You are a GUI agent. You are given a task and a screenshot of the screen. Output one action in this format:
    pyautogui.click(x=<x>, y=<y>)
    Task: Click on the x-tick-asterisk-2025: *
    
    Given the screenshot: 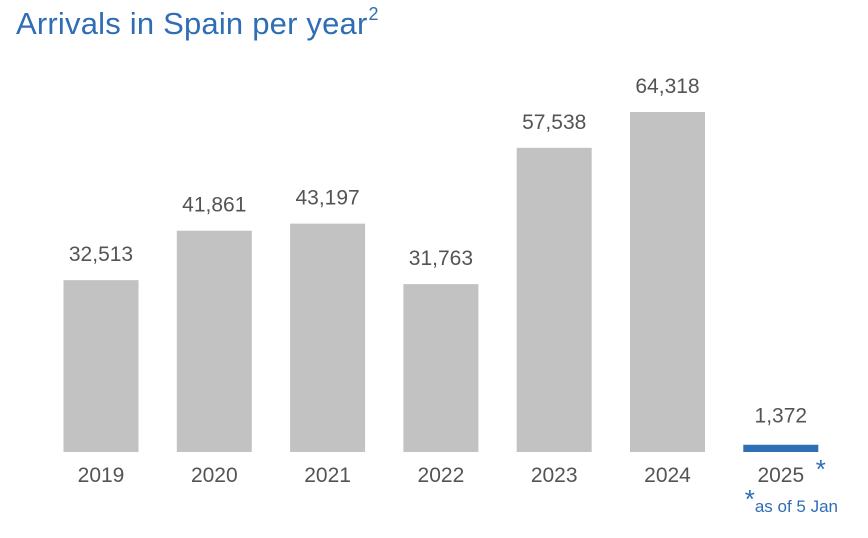 What is the action you would take?
    pyautogui.click(x=821, y=469)
    